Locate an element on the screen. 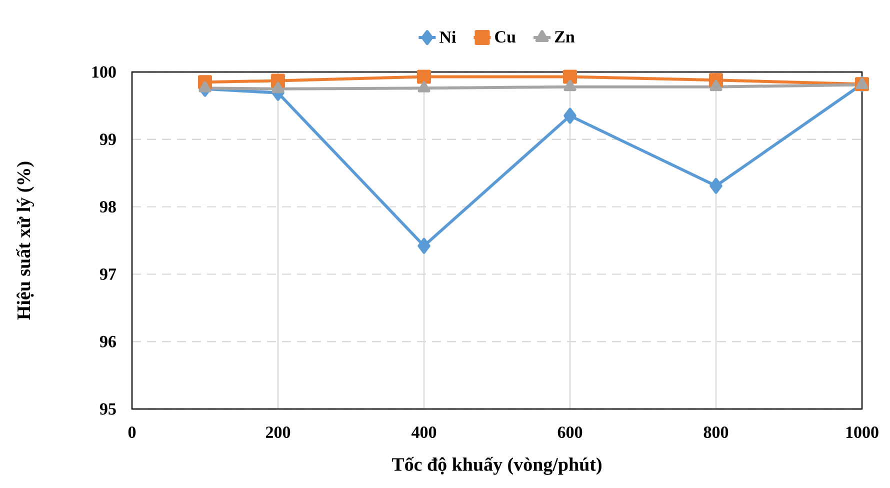 Image resolution: width=890 pixels, height=488 pixels. y-tick-label: 95 is located at coordinates (108, 409).